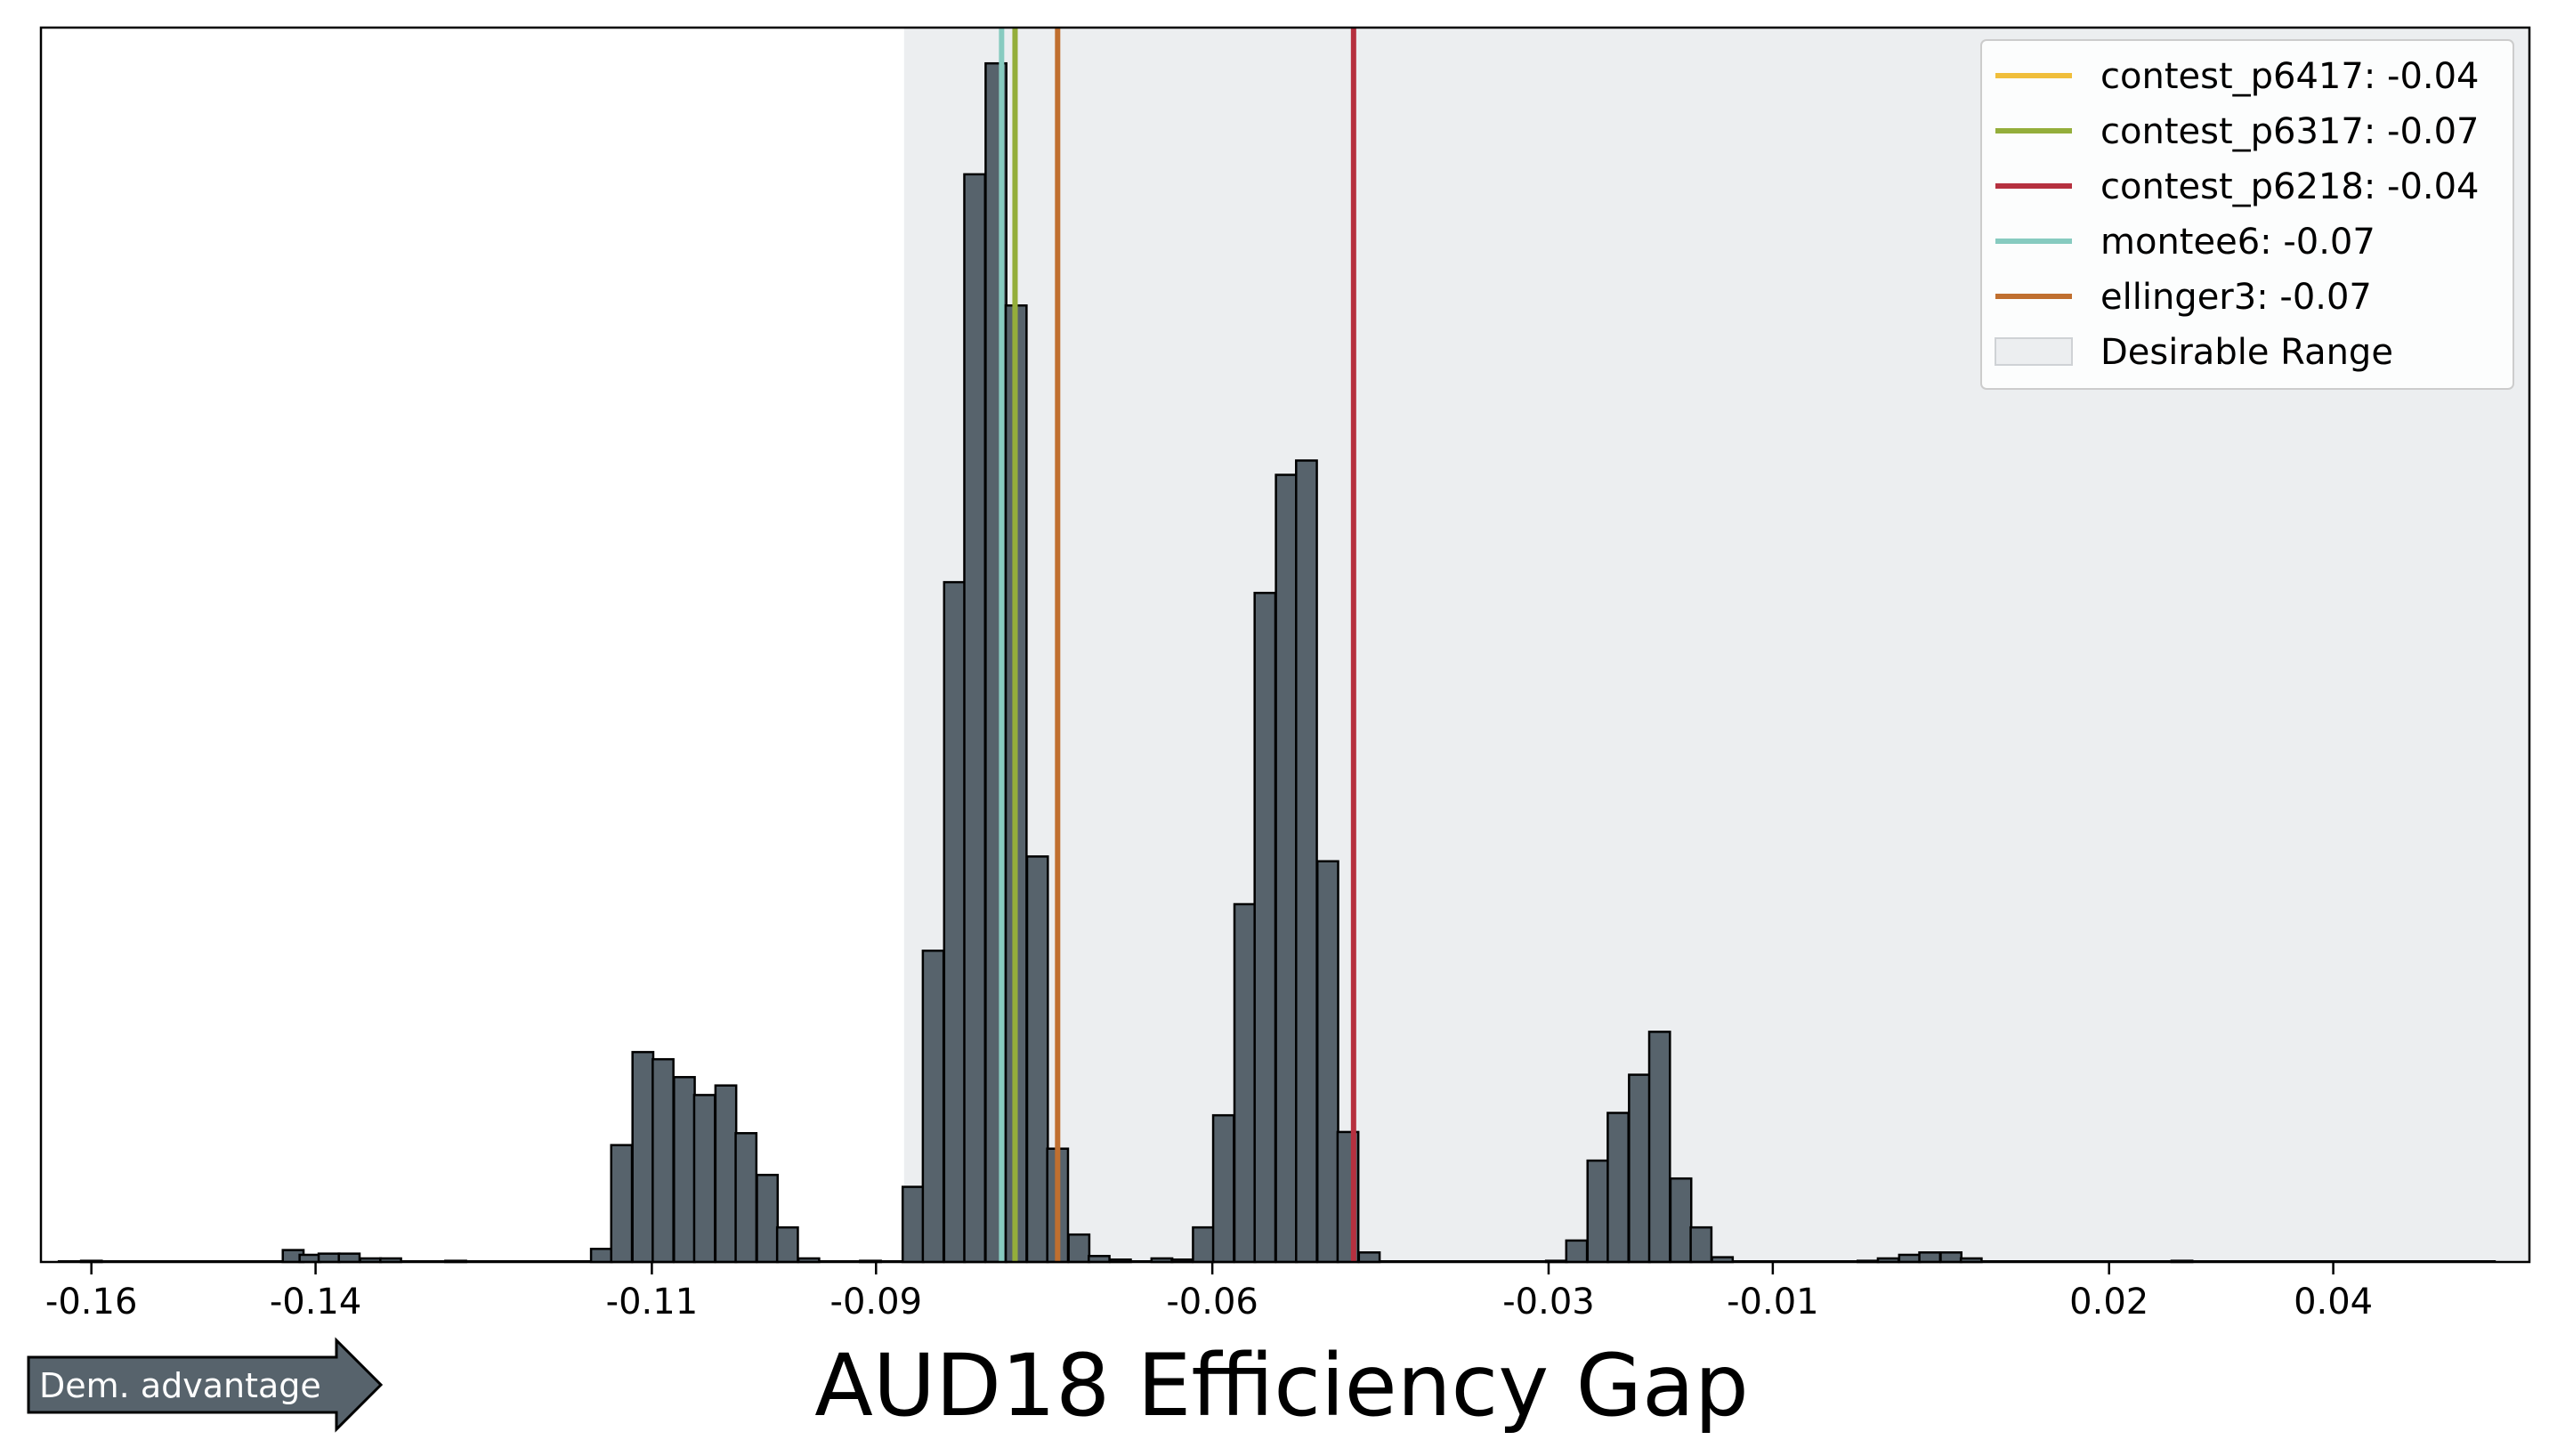  Describe the element at coordinates (2236, 297) in the screenshot. I see `legend-label: ellinger3: -0.07` at that location.